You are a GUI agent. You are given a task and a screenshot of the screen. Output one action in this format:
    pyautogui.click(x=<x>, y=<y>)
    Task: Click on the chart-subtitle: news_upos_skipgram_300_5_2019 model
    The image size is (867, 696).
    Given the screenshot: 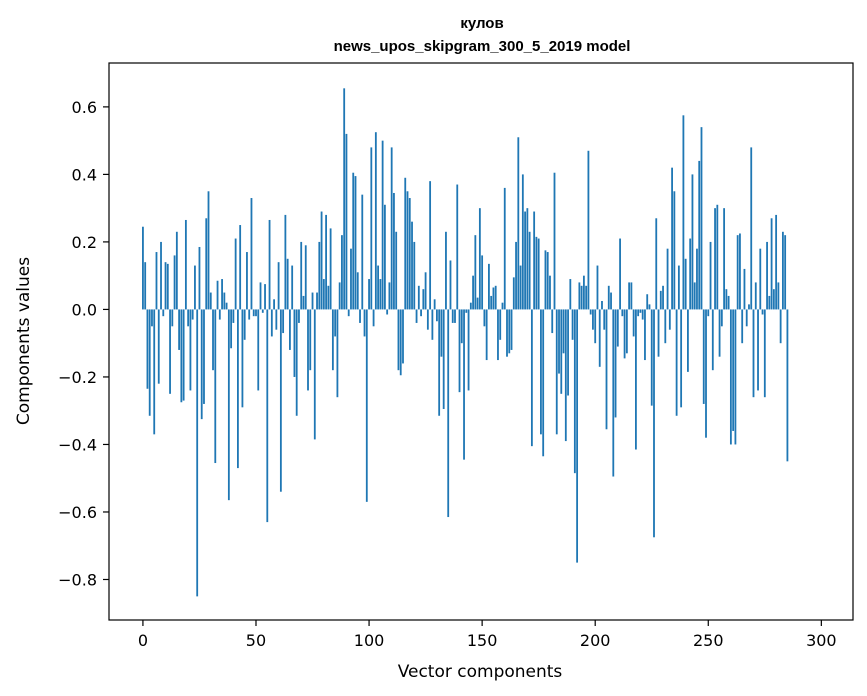 What is the action you would take?
    pyautogui.click(x=482, y=46)
    